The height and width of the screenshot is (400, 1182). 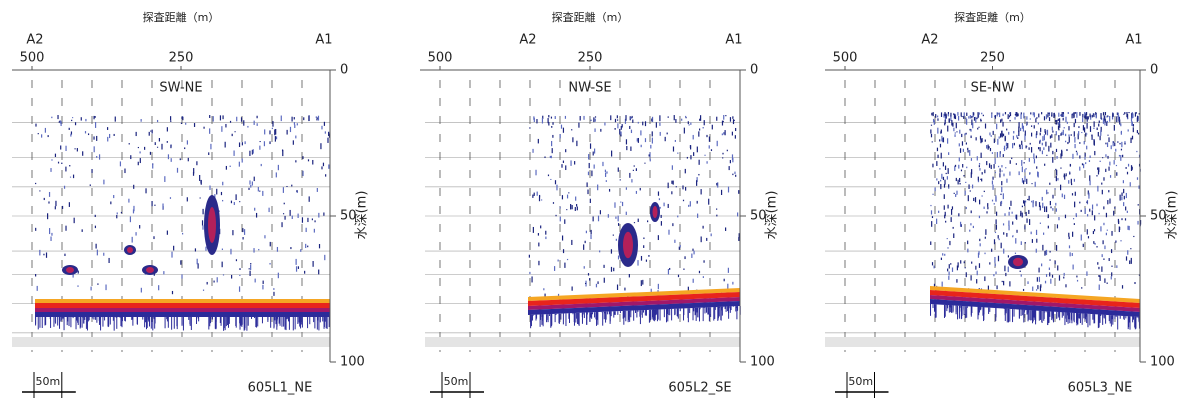 I want to click on y-axis-label: 水深(m), so click(x=362, y=215).